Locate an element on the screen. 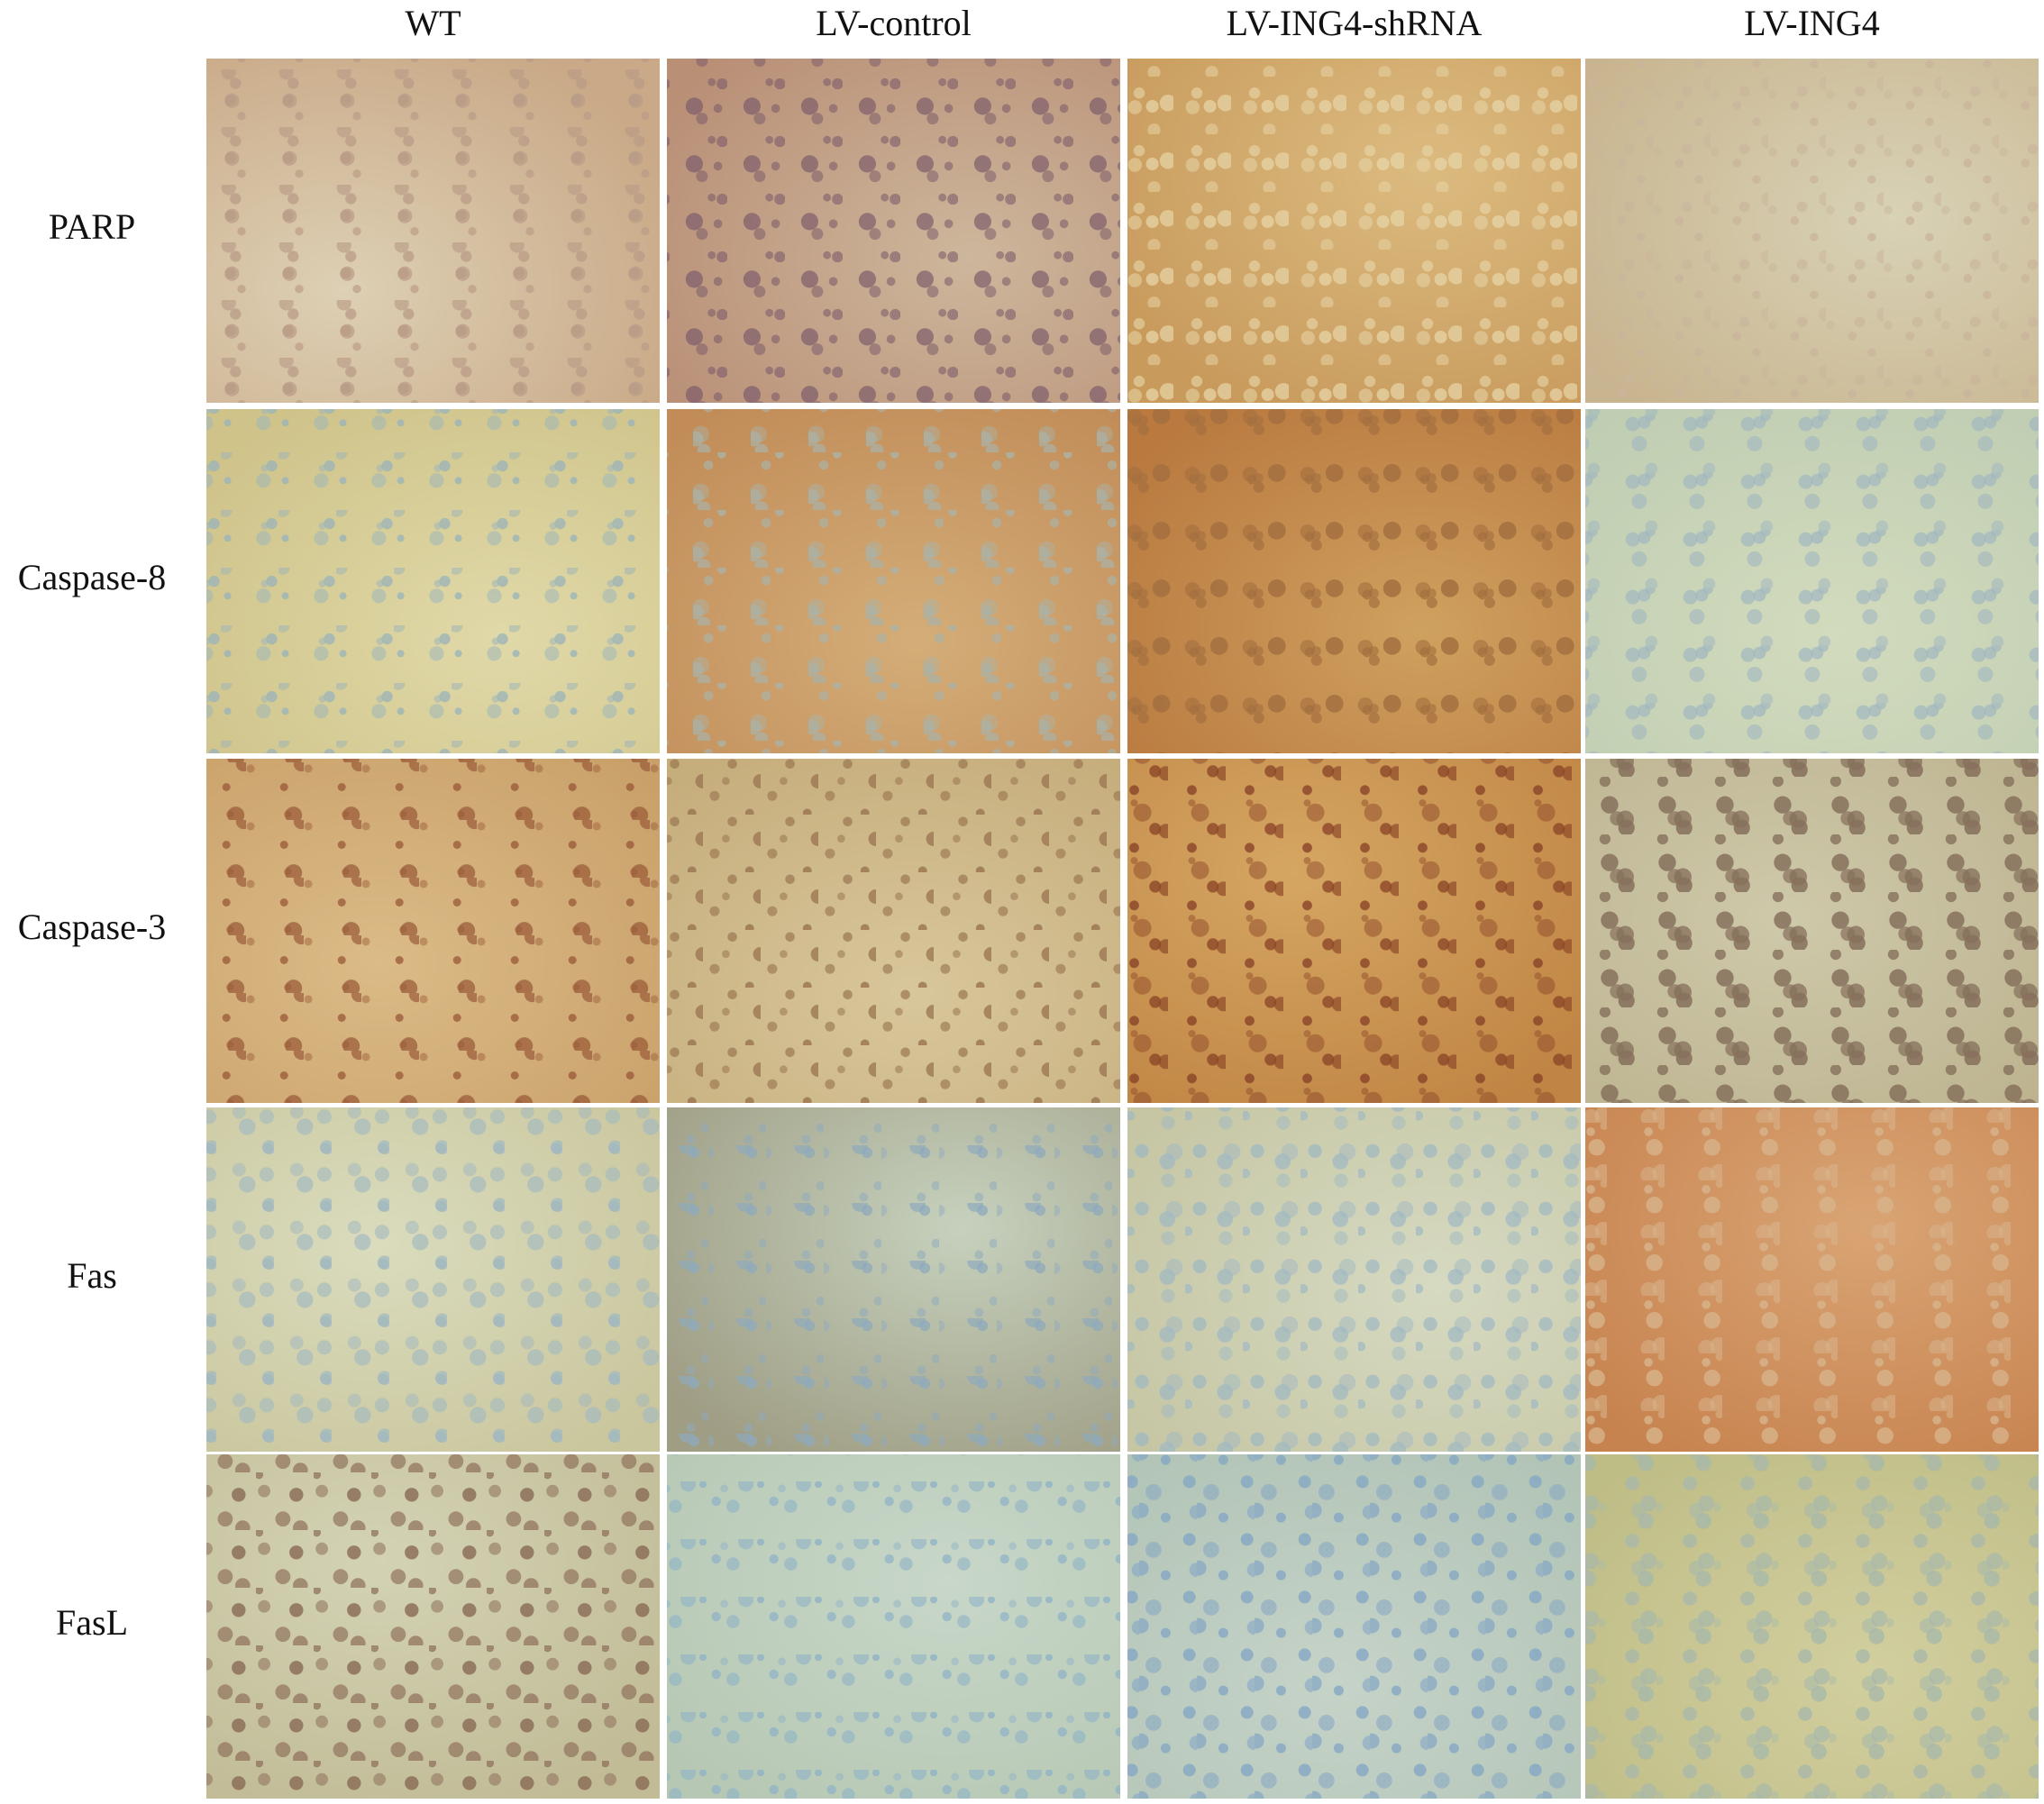  row-label: Caspase-8 is located at coordinates (92, 577).